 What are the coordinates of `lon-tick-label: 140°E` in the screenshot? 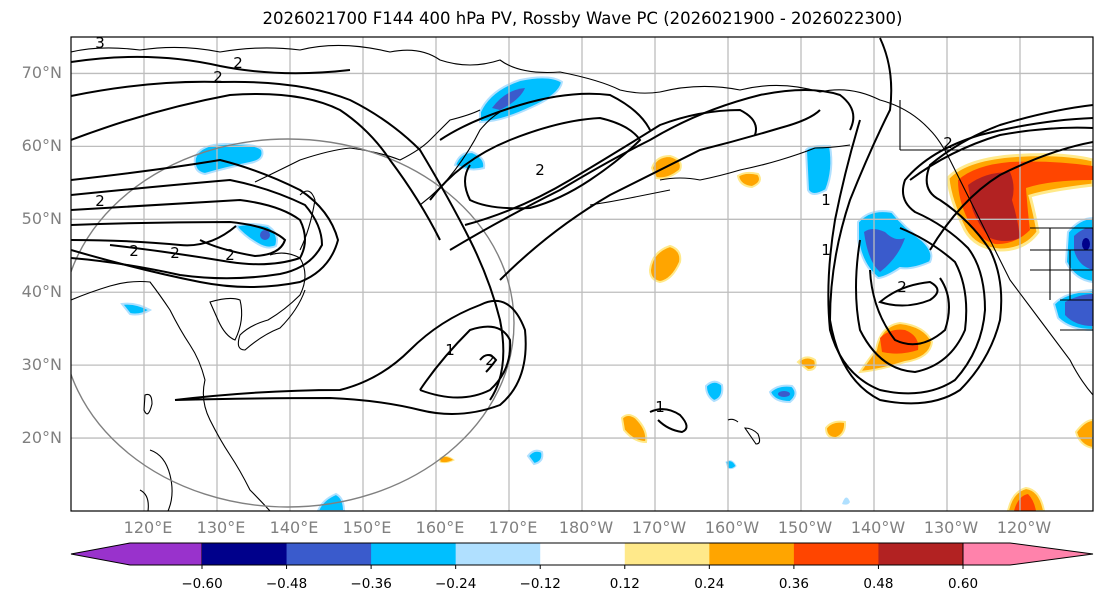 It's located at (294, 527).